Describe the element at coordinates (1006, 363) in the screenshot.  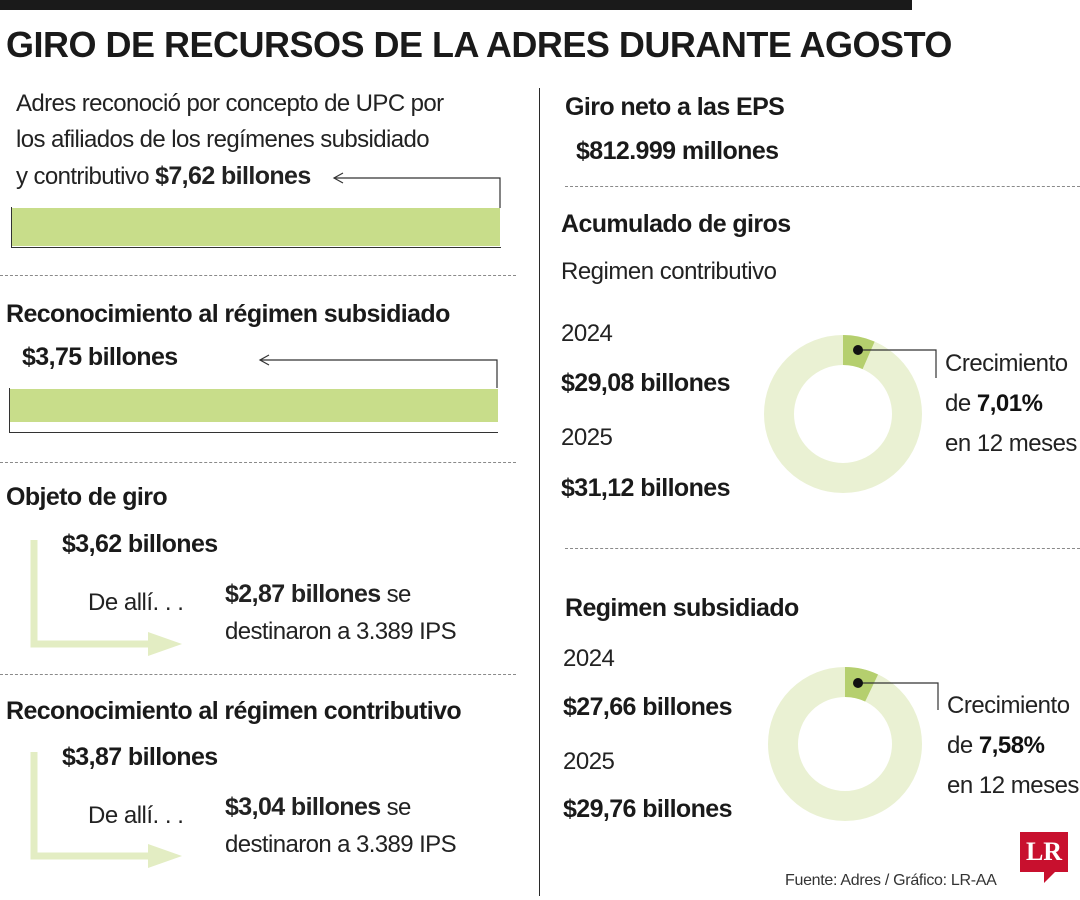
I see `contributivo-growth-line1: Crecimiento` at that location.